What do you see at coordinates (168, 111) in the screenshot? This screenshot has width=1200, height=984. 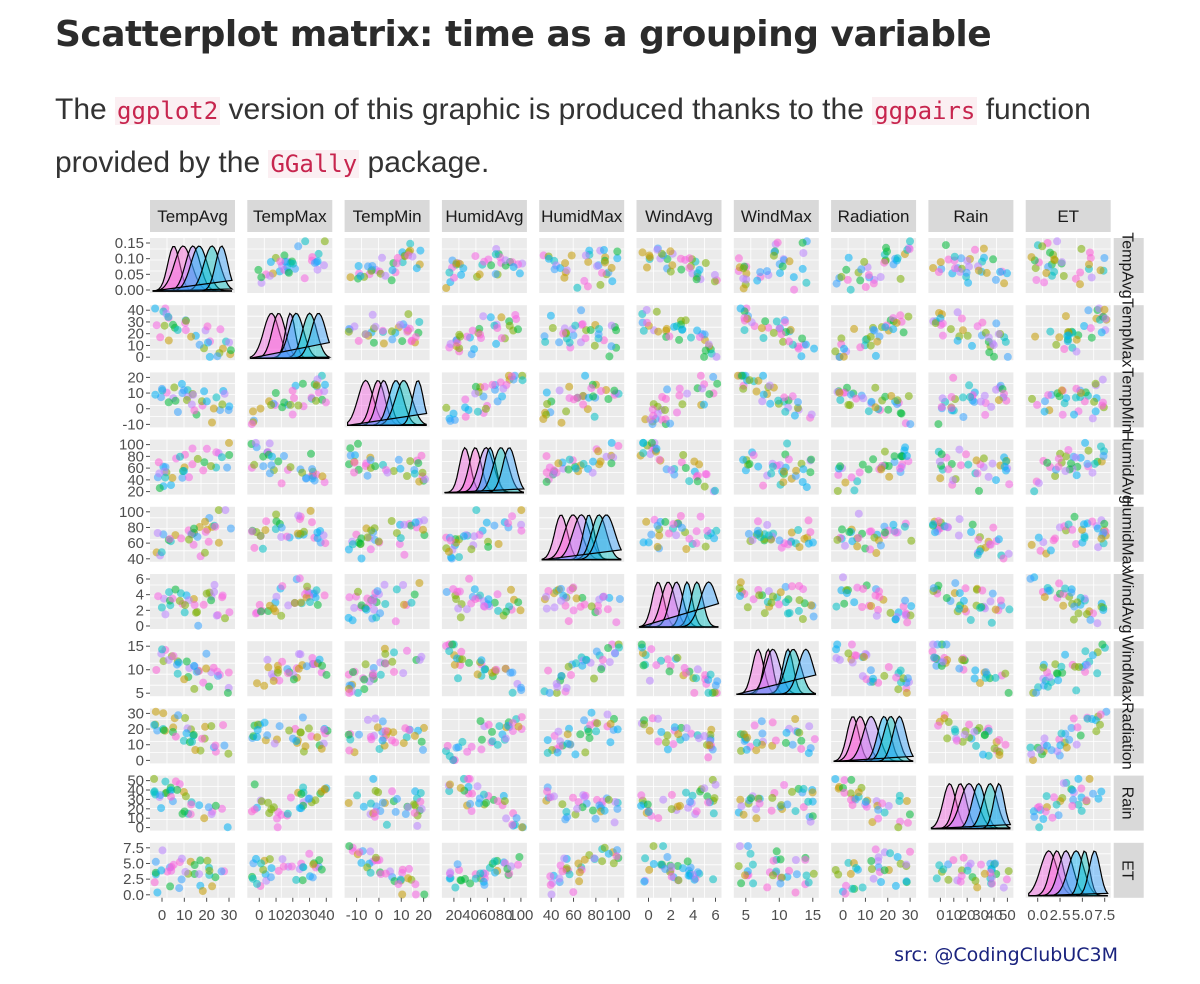 I see `code-ggplot2: ggplot2` at bounding box center [168, 111].